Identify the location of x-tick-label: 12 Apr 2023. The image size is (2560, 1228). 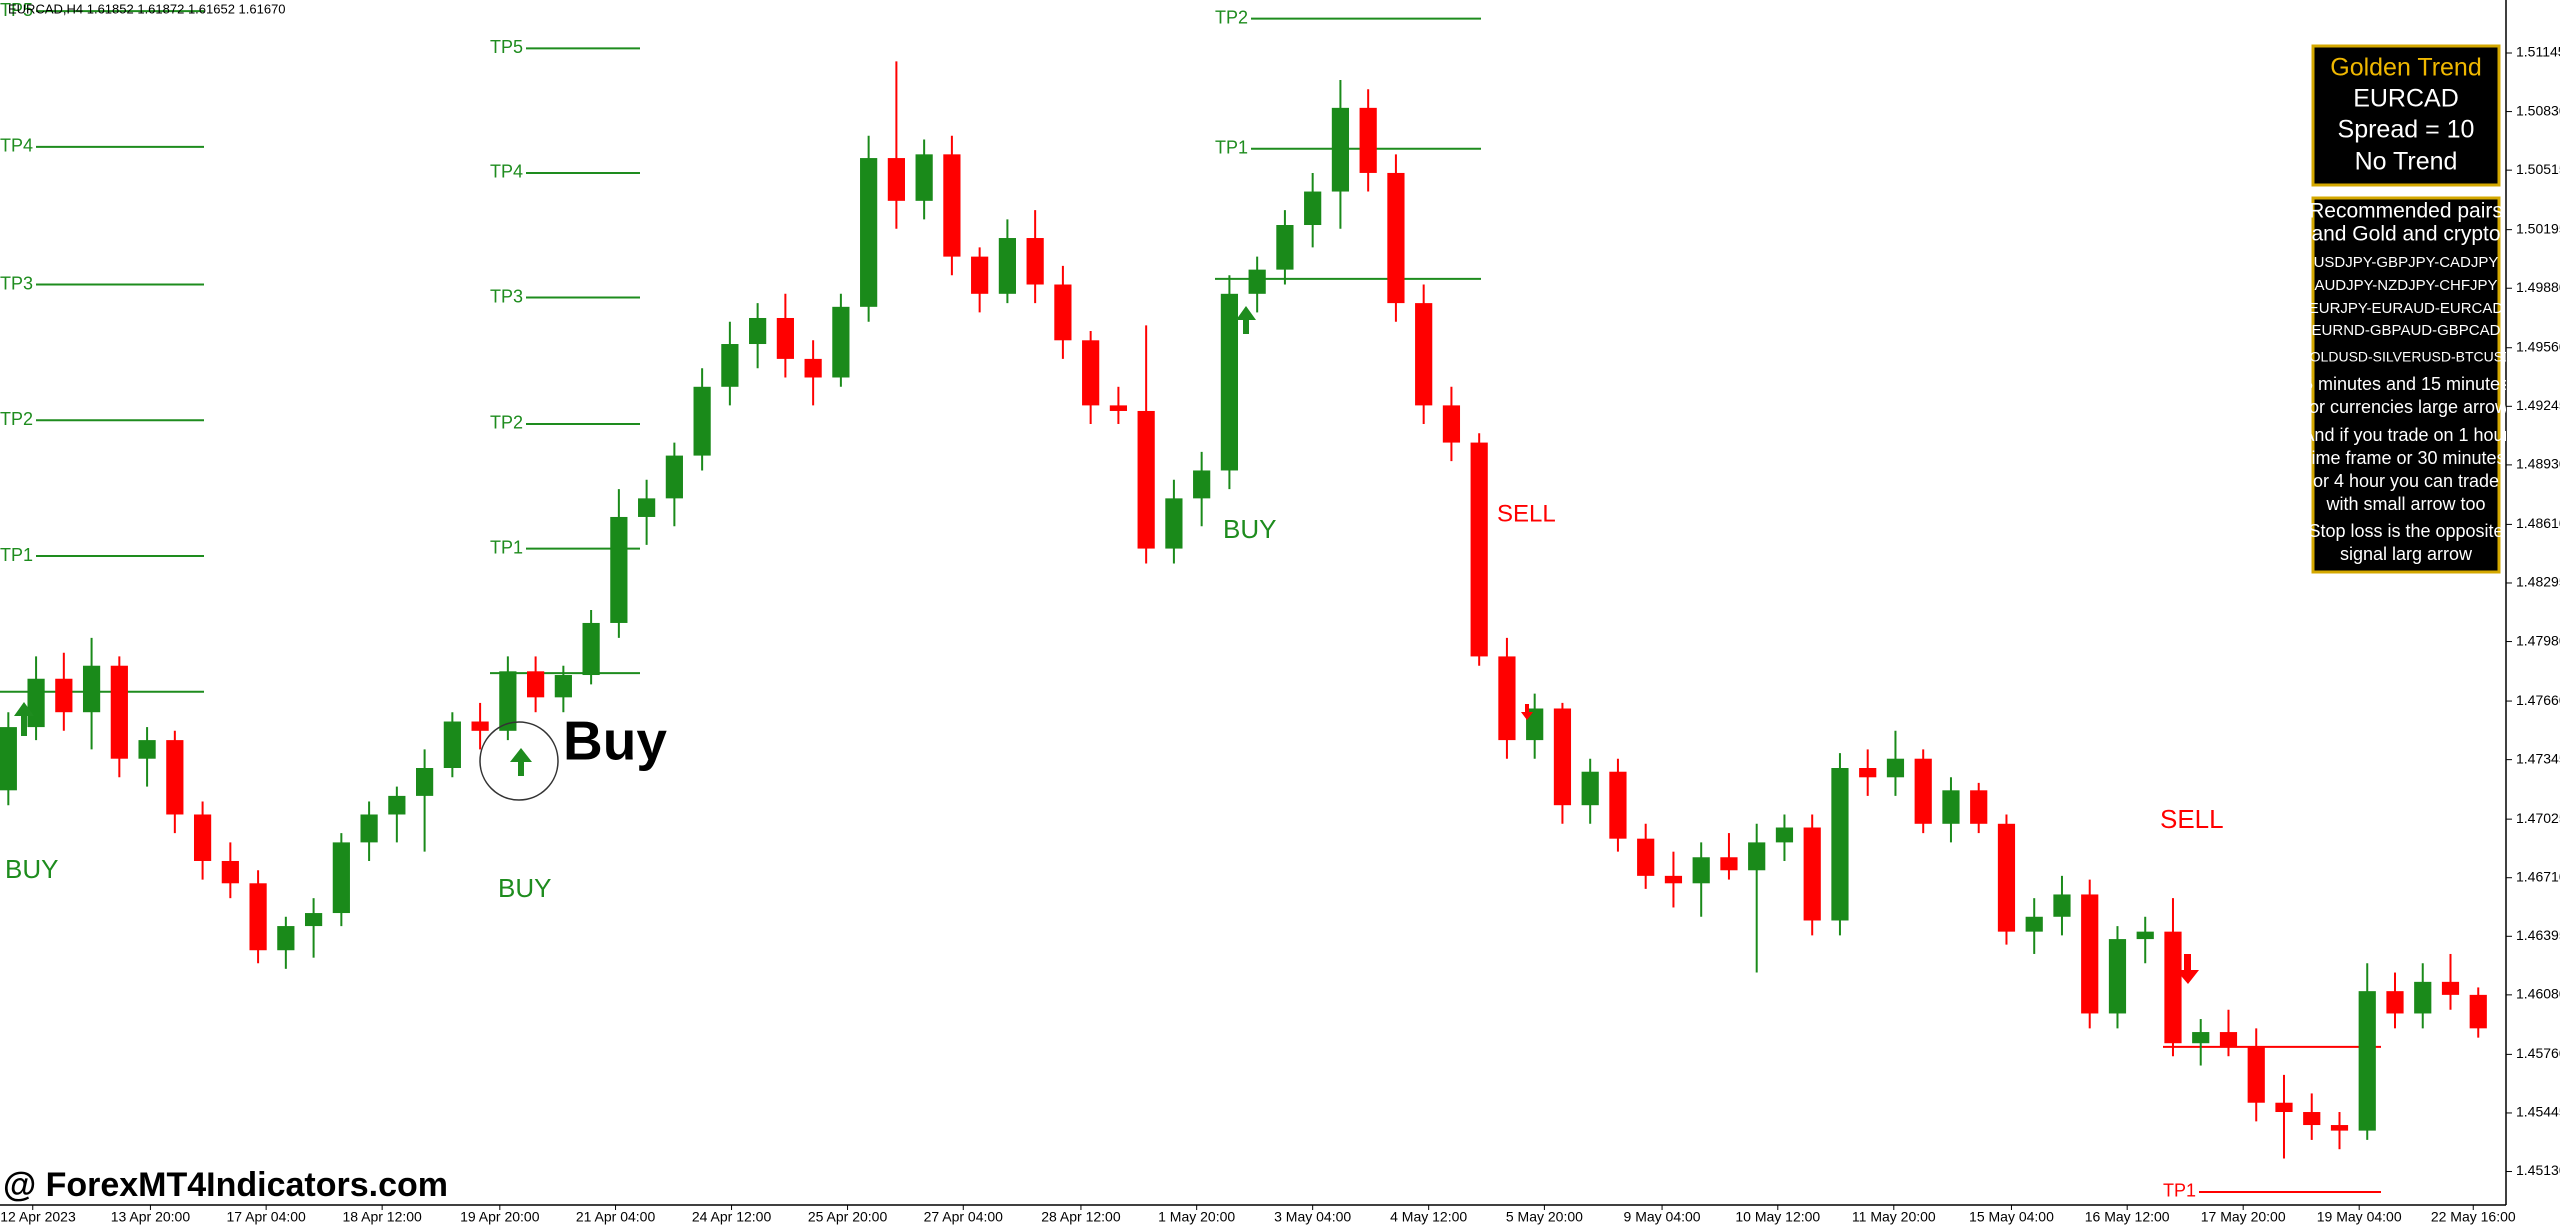
(38, 1217).